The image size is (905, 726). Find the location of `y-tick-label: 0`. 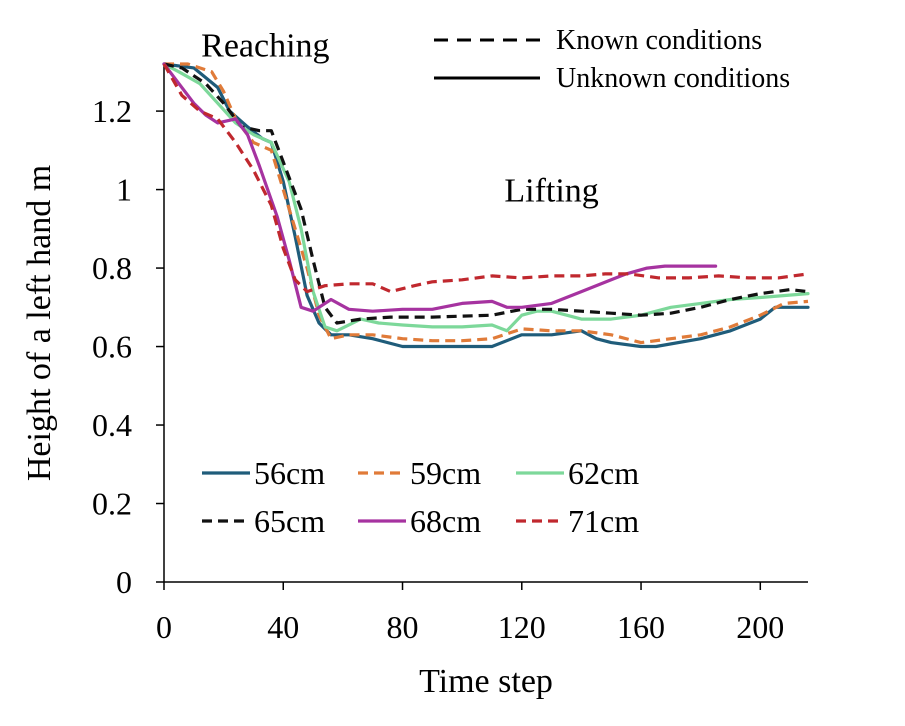

y-tick-label: 0 is located at coordinates (124, 582).